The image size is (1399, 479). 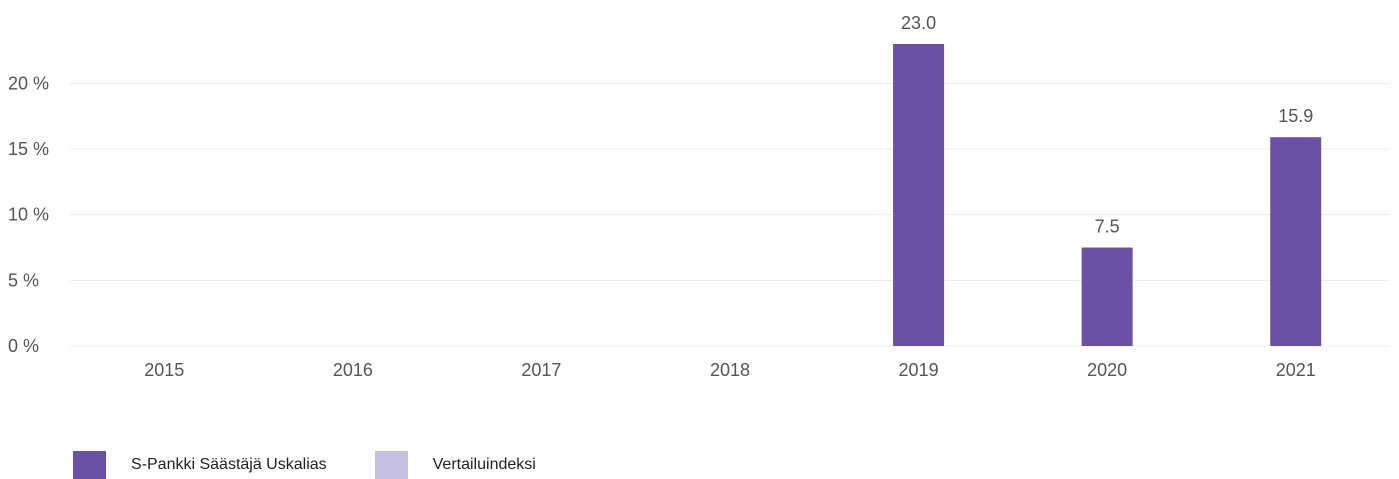 I want to click on data-label-2021: 15.9, so click(x=1295, y=116).